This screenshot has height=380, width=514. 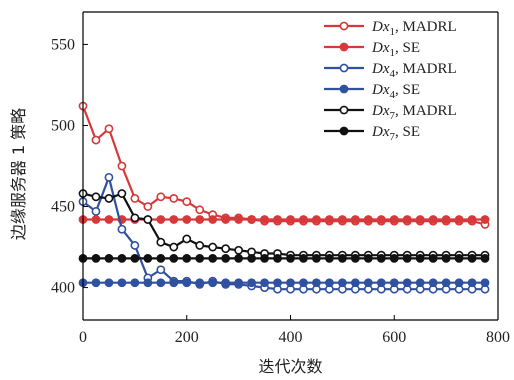 What do you see at coordinates (63, 288) in the screenshot?
I see `y-tick-label: 400` at bounding box center [63, 288].